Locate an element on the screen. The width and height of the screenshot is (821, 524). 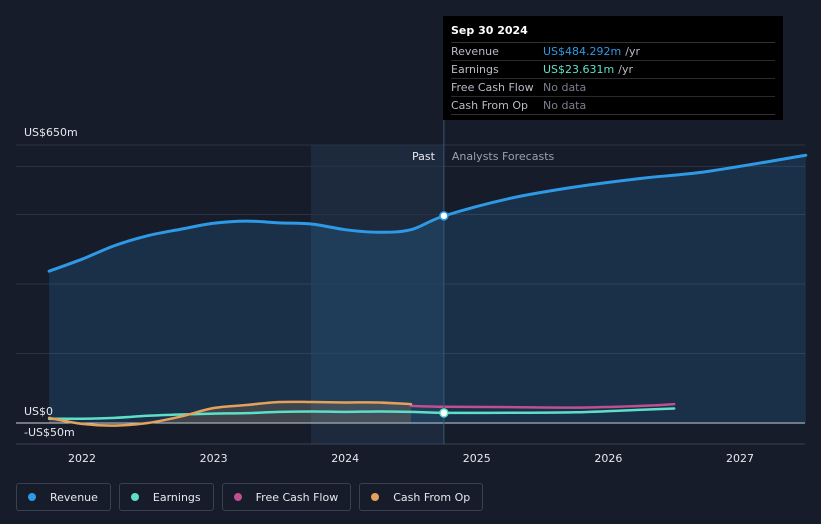
earnings-highlight-point is located at coordinates (444, 413).